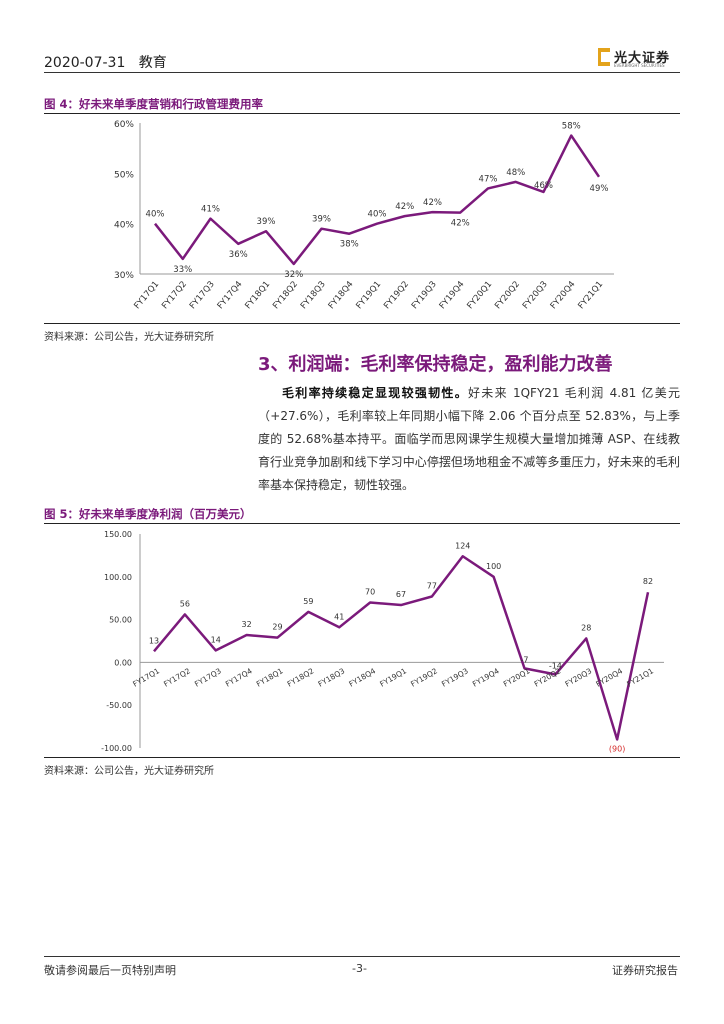 This screenshot has height=1024, width=724. Describe the element at coordinates (571, 127) in the screenshot. I see `data-label: 58%` at that location.